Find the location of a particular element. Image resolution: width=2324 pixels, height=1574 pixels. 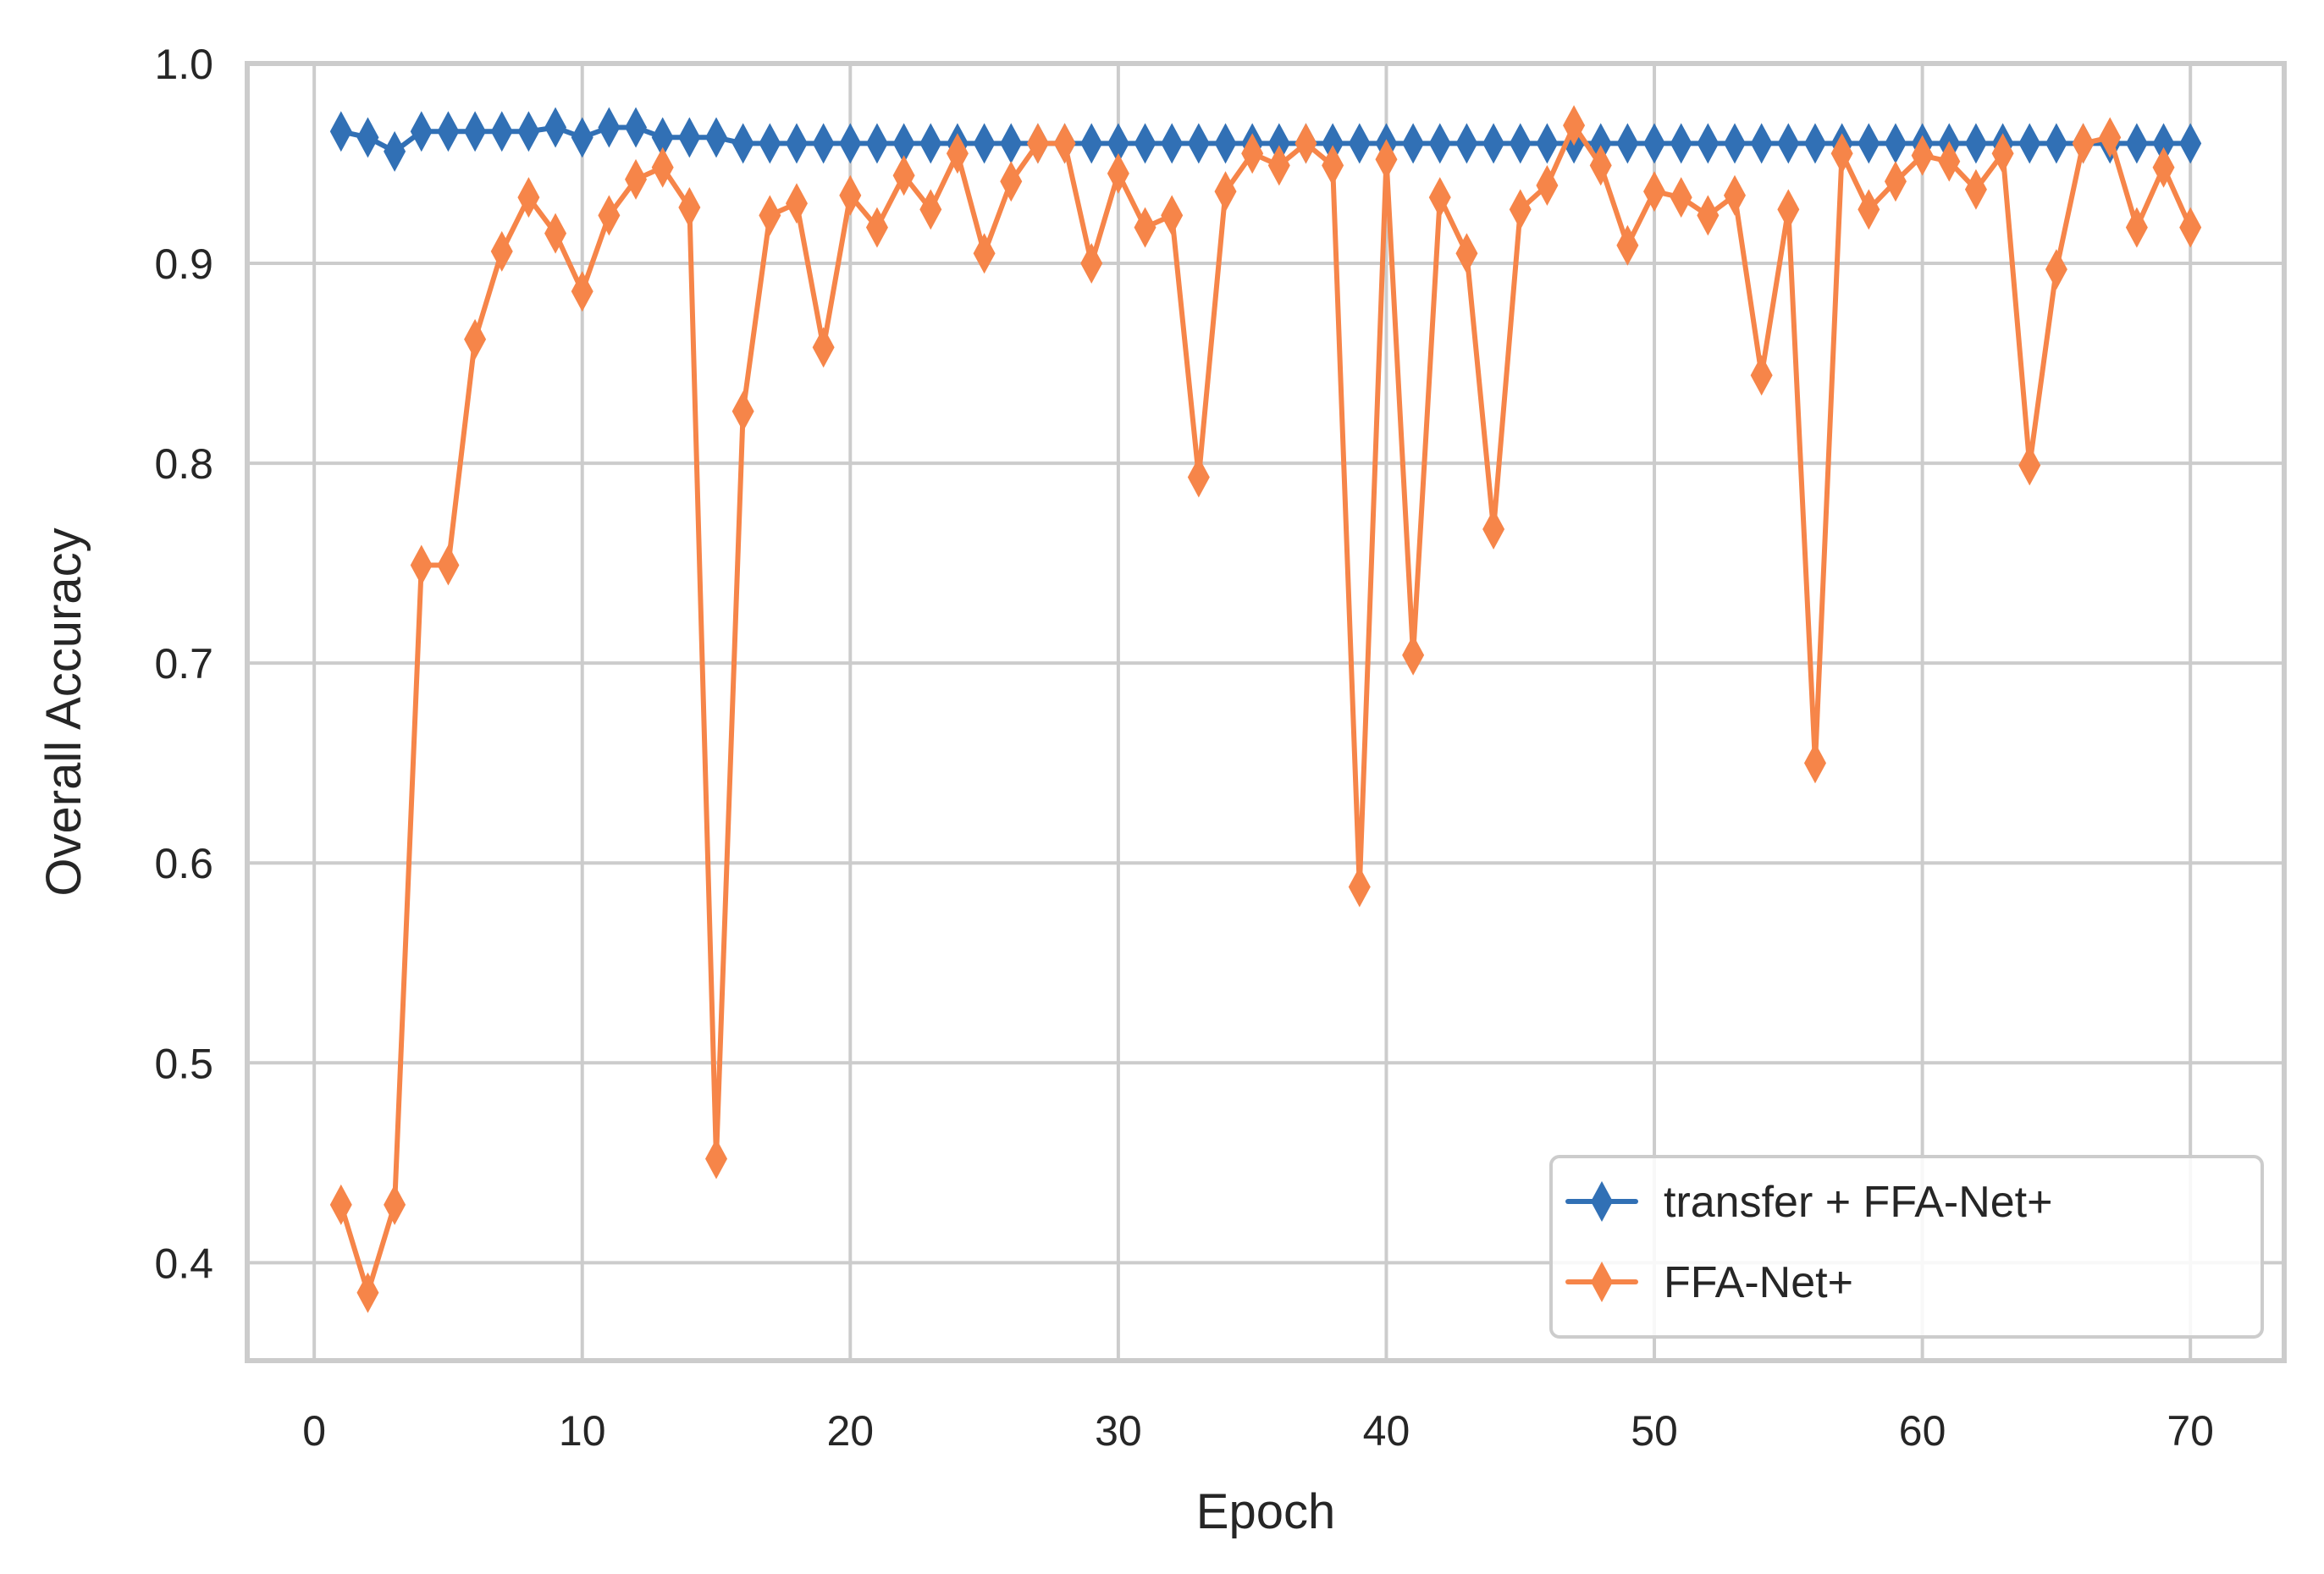

y-axis-ticks: 0.4 0.5 0.6 0.7 0.8 0.9 1.0 is located at coordinates (183, 664).